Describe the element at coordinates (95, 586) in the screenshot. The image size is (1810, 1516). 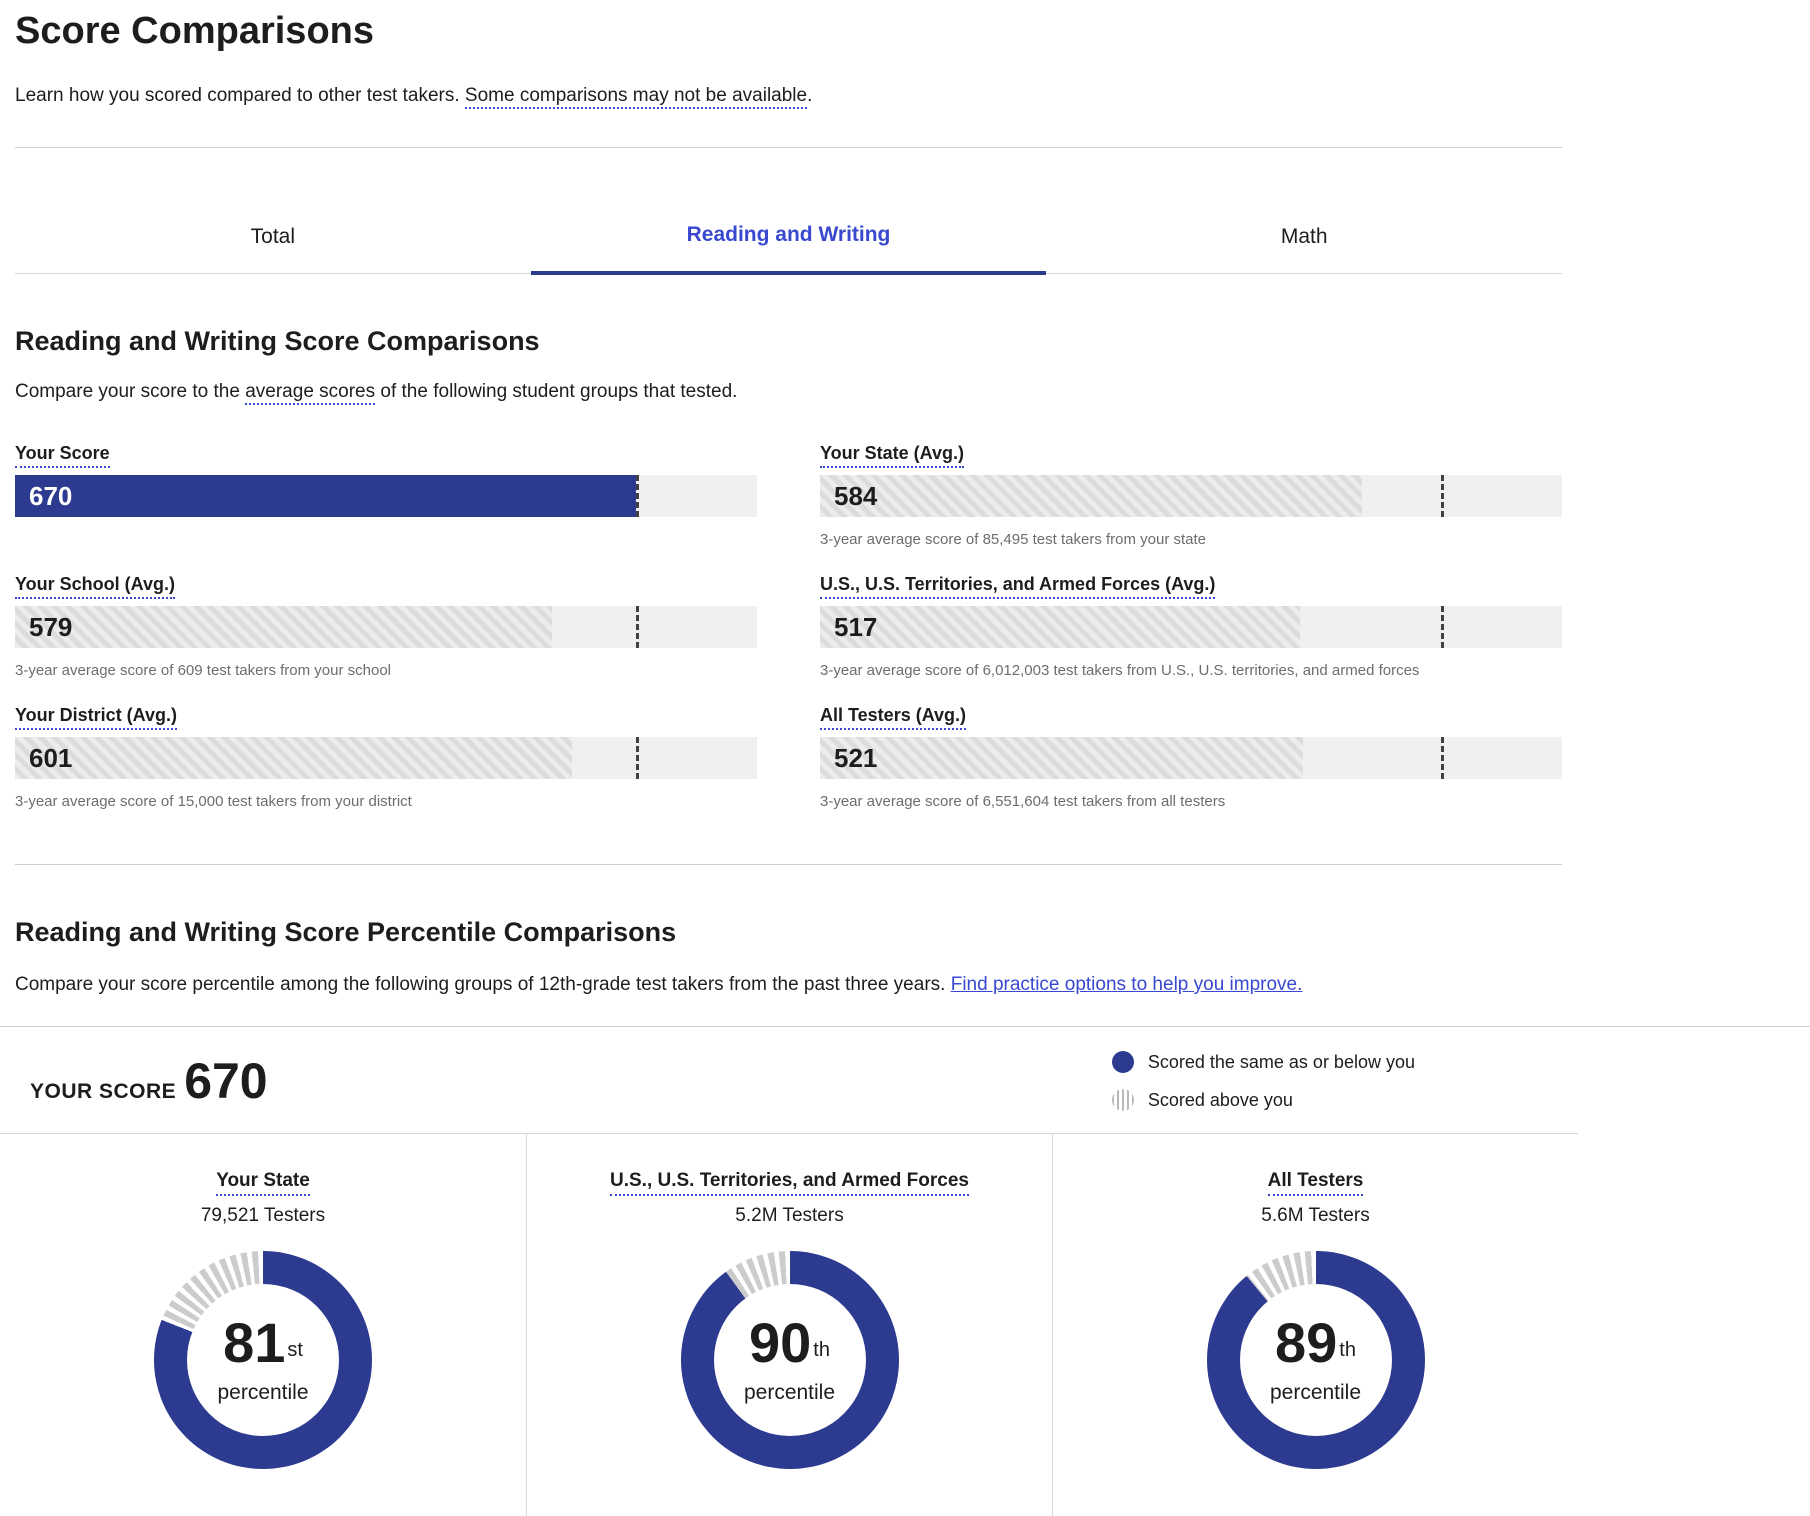
I see `bar-label-your-school: Your School (Avg.)` at that location.